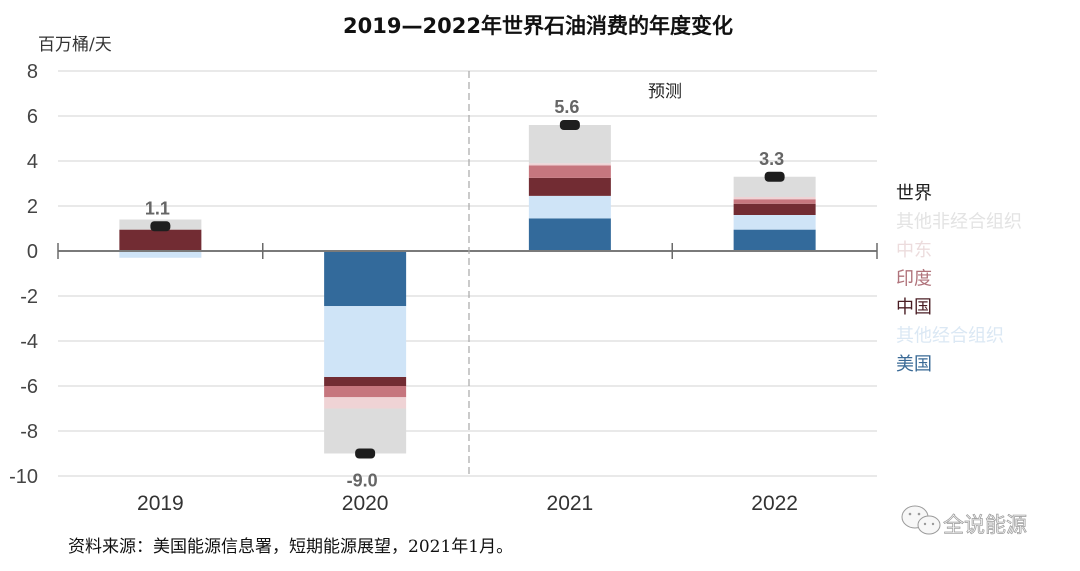 The image size is (1080, 571). Describe the element at coordinates (538, 26) in the screenshot. I see `chart-title: 2019—2022年世界石油消费的年度变化` at that location.